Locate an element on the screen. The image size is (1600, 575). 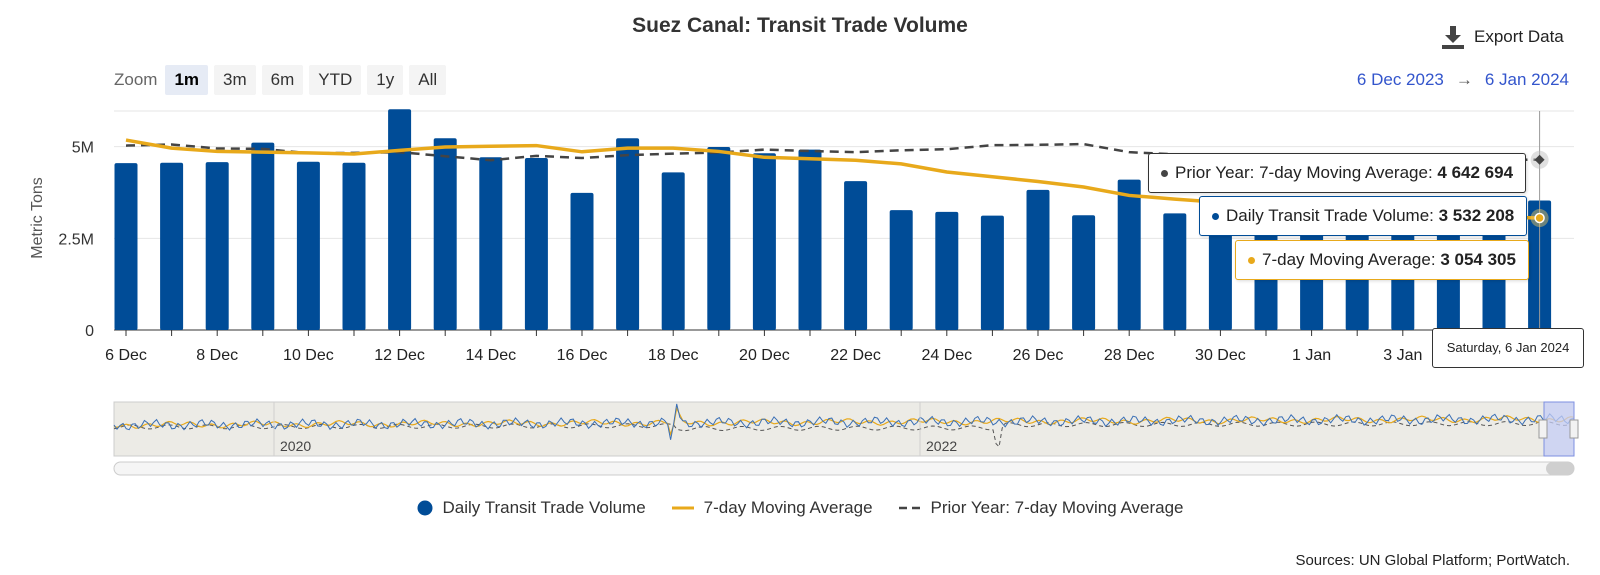
download-icon is located at coordinates (1453, 37).